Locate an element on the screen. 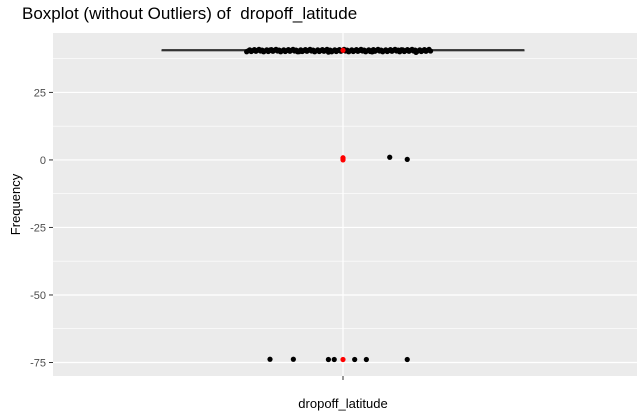 The image size is (642, 419). y-tick-label: -75 is located at coordinates (38, 363).